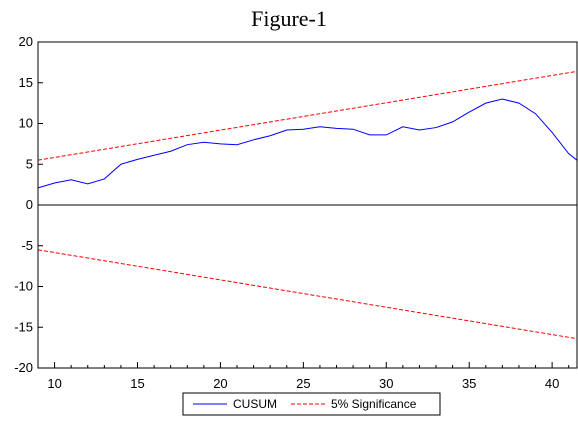  Describe the element at coordinates (220, 383) in the screenshot. I see `x-tick-label: 20` at that location.